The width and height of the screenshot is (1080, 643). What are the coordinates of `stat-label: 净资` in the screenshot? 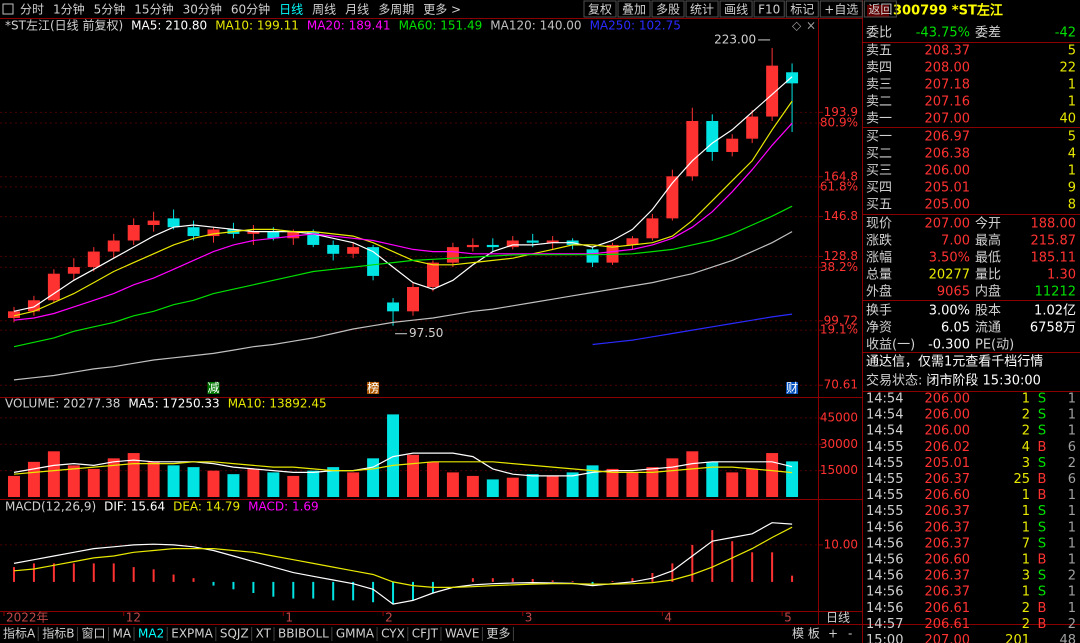 It's located at (879, 328).